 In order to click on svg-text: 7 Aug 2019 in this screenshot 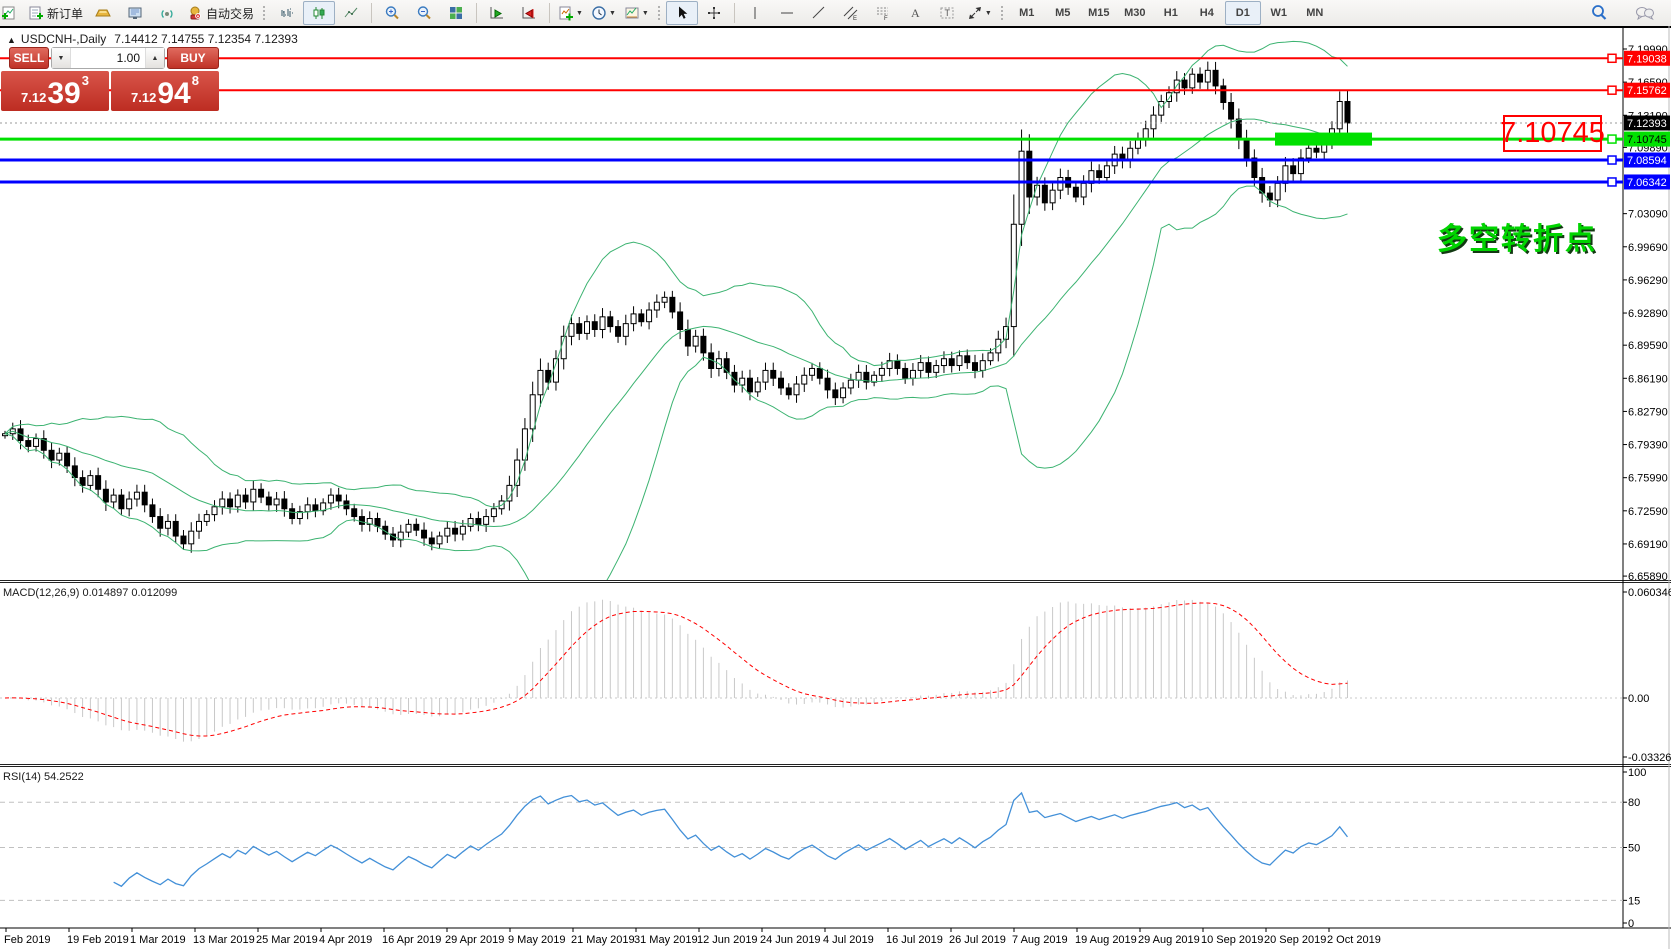, I will do `click(1040, 940)`.